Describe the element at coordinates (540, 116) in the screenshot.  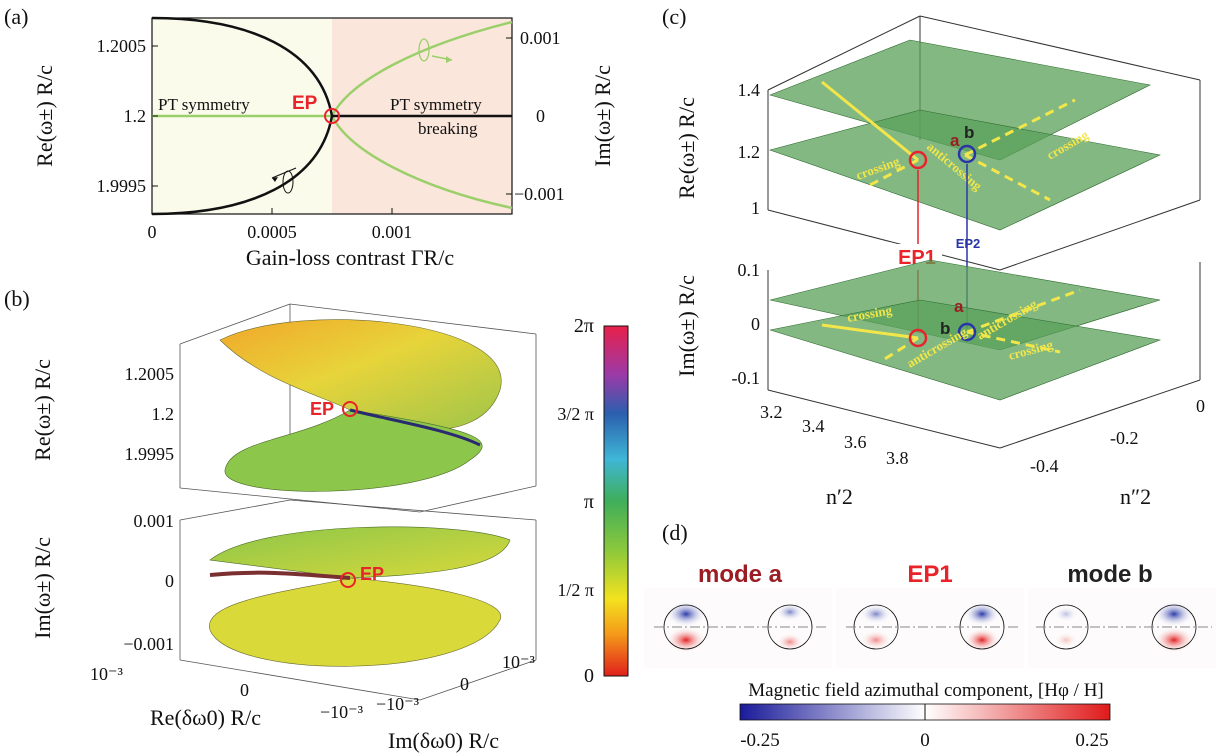
I see `tick-right-2: 0` at that location.